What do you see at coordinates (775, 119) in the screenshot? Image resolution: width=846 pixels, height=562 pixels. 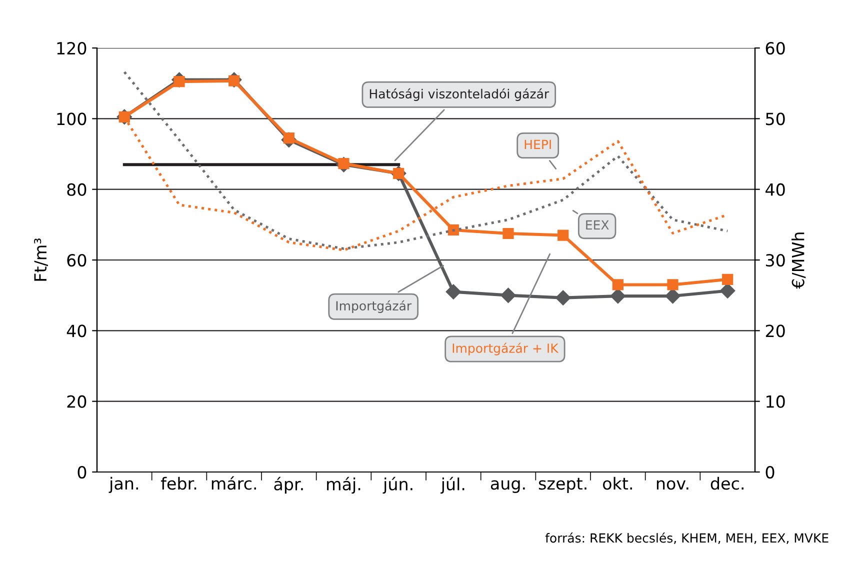 I see `y2-tick-label: 50` at bounding box center [775, 119].